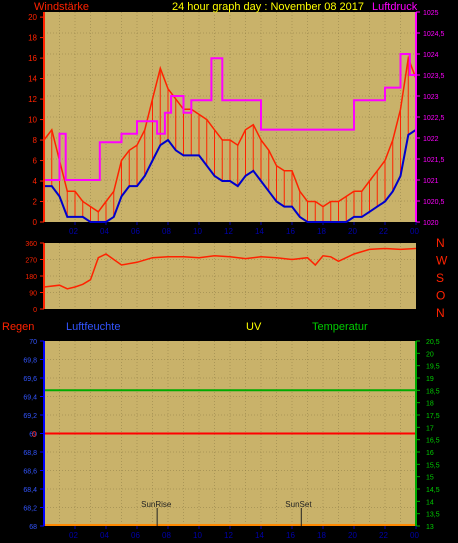 This screenshot has height=543, width=458. Describe the element at coordinates (30, 398) in the screenshot. I see `y-tick-label-humidity: 69,4` at that location.